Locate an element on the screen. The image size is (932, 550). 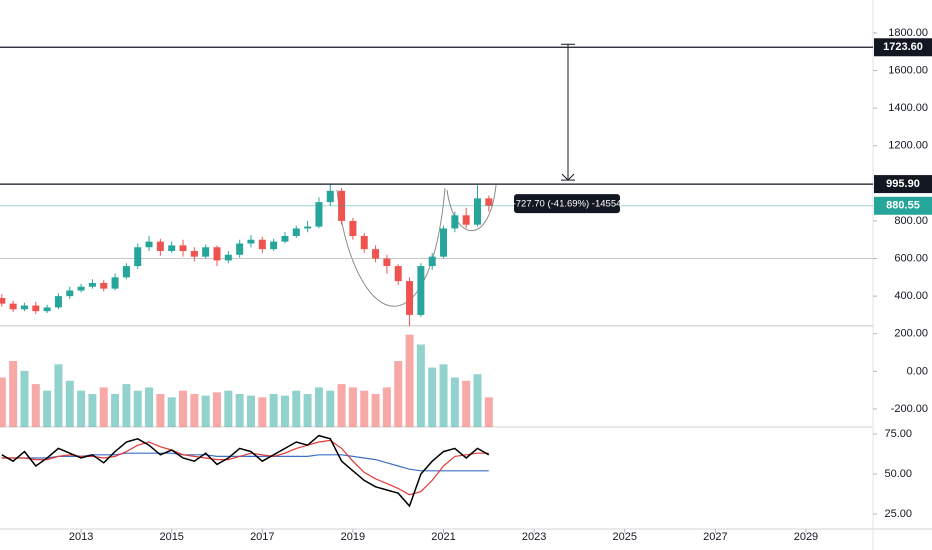
level-label: 995.90 is located at coordinates (903, 184).